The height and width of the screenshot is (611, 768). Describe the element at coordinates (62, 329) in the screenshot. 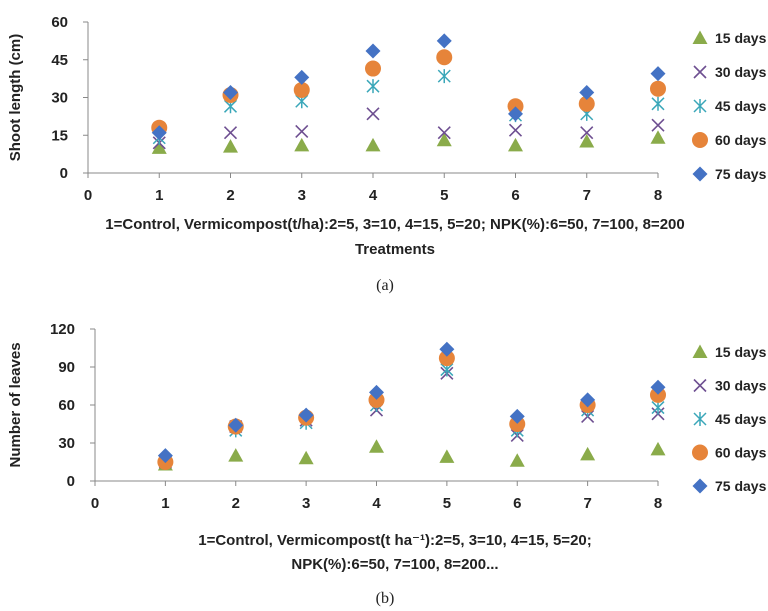

I see `y-tick-label: 120` at that location.